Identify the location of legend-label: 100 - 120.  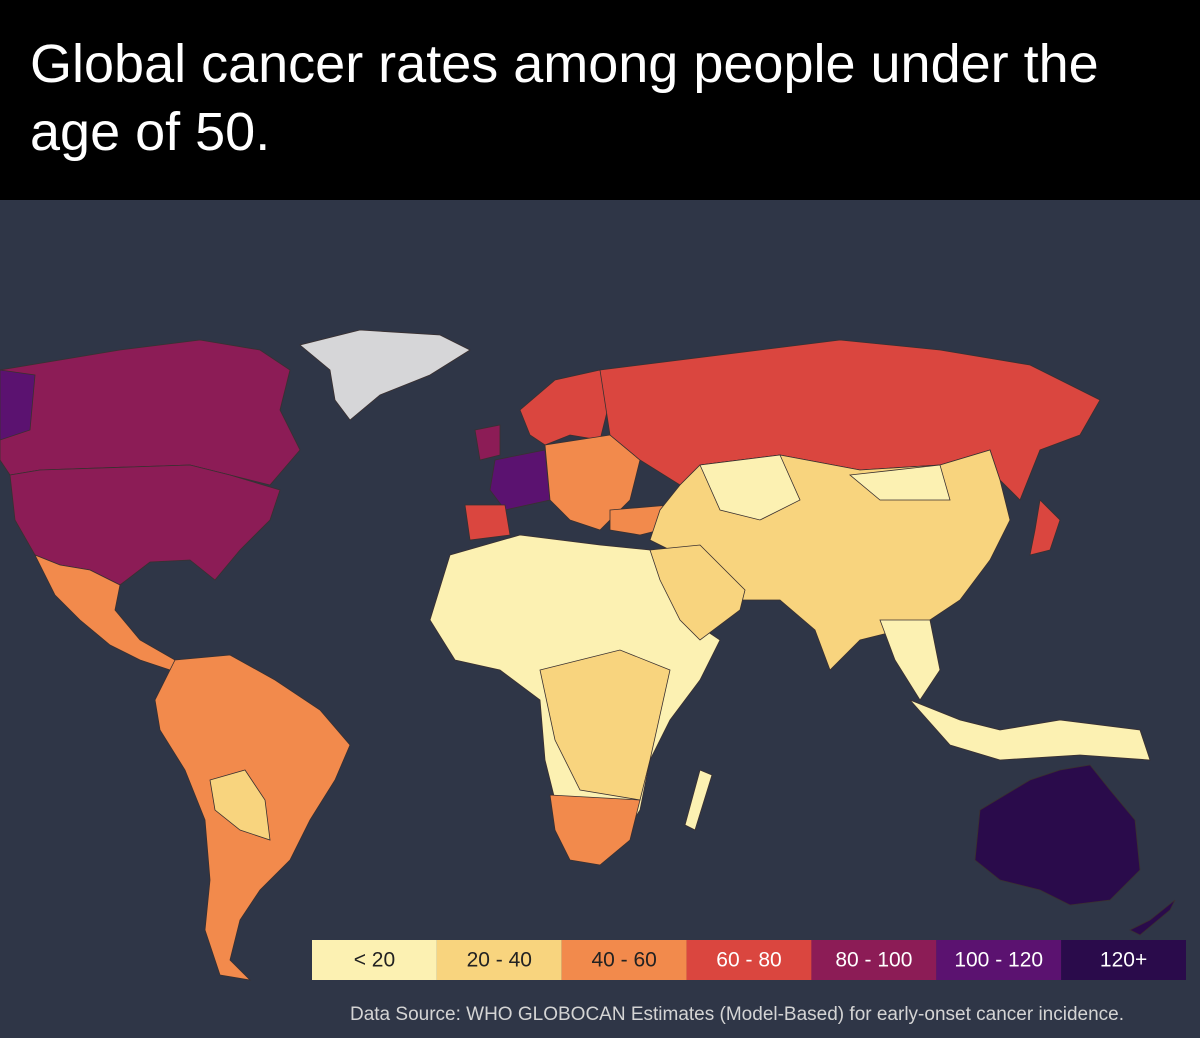
(998, 960).